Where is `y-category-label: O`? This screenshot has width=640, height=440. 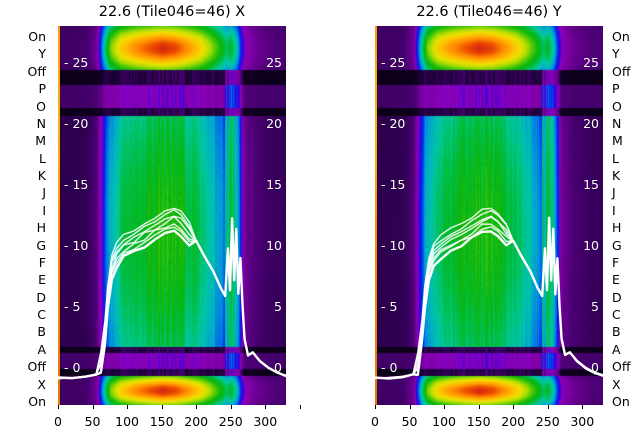
y-category-label: O is located at coordinates (41, 106).